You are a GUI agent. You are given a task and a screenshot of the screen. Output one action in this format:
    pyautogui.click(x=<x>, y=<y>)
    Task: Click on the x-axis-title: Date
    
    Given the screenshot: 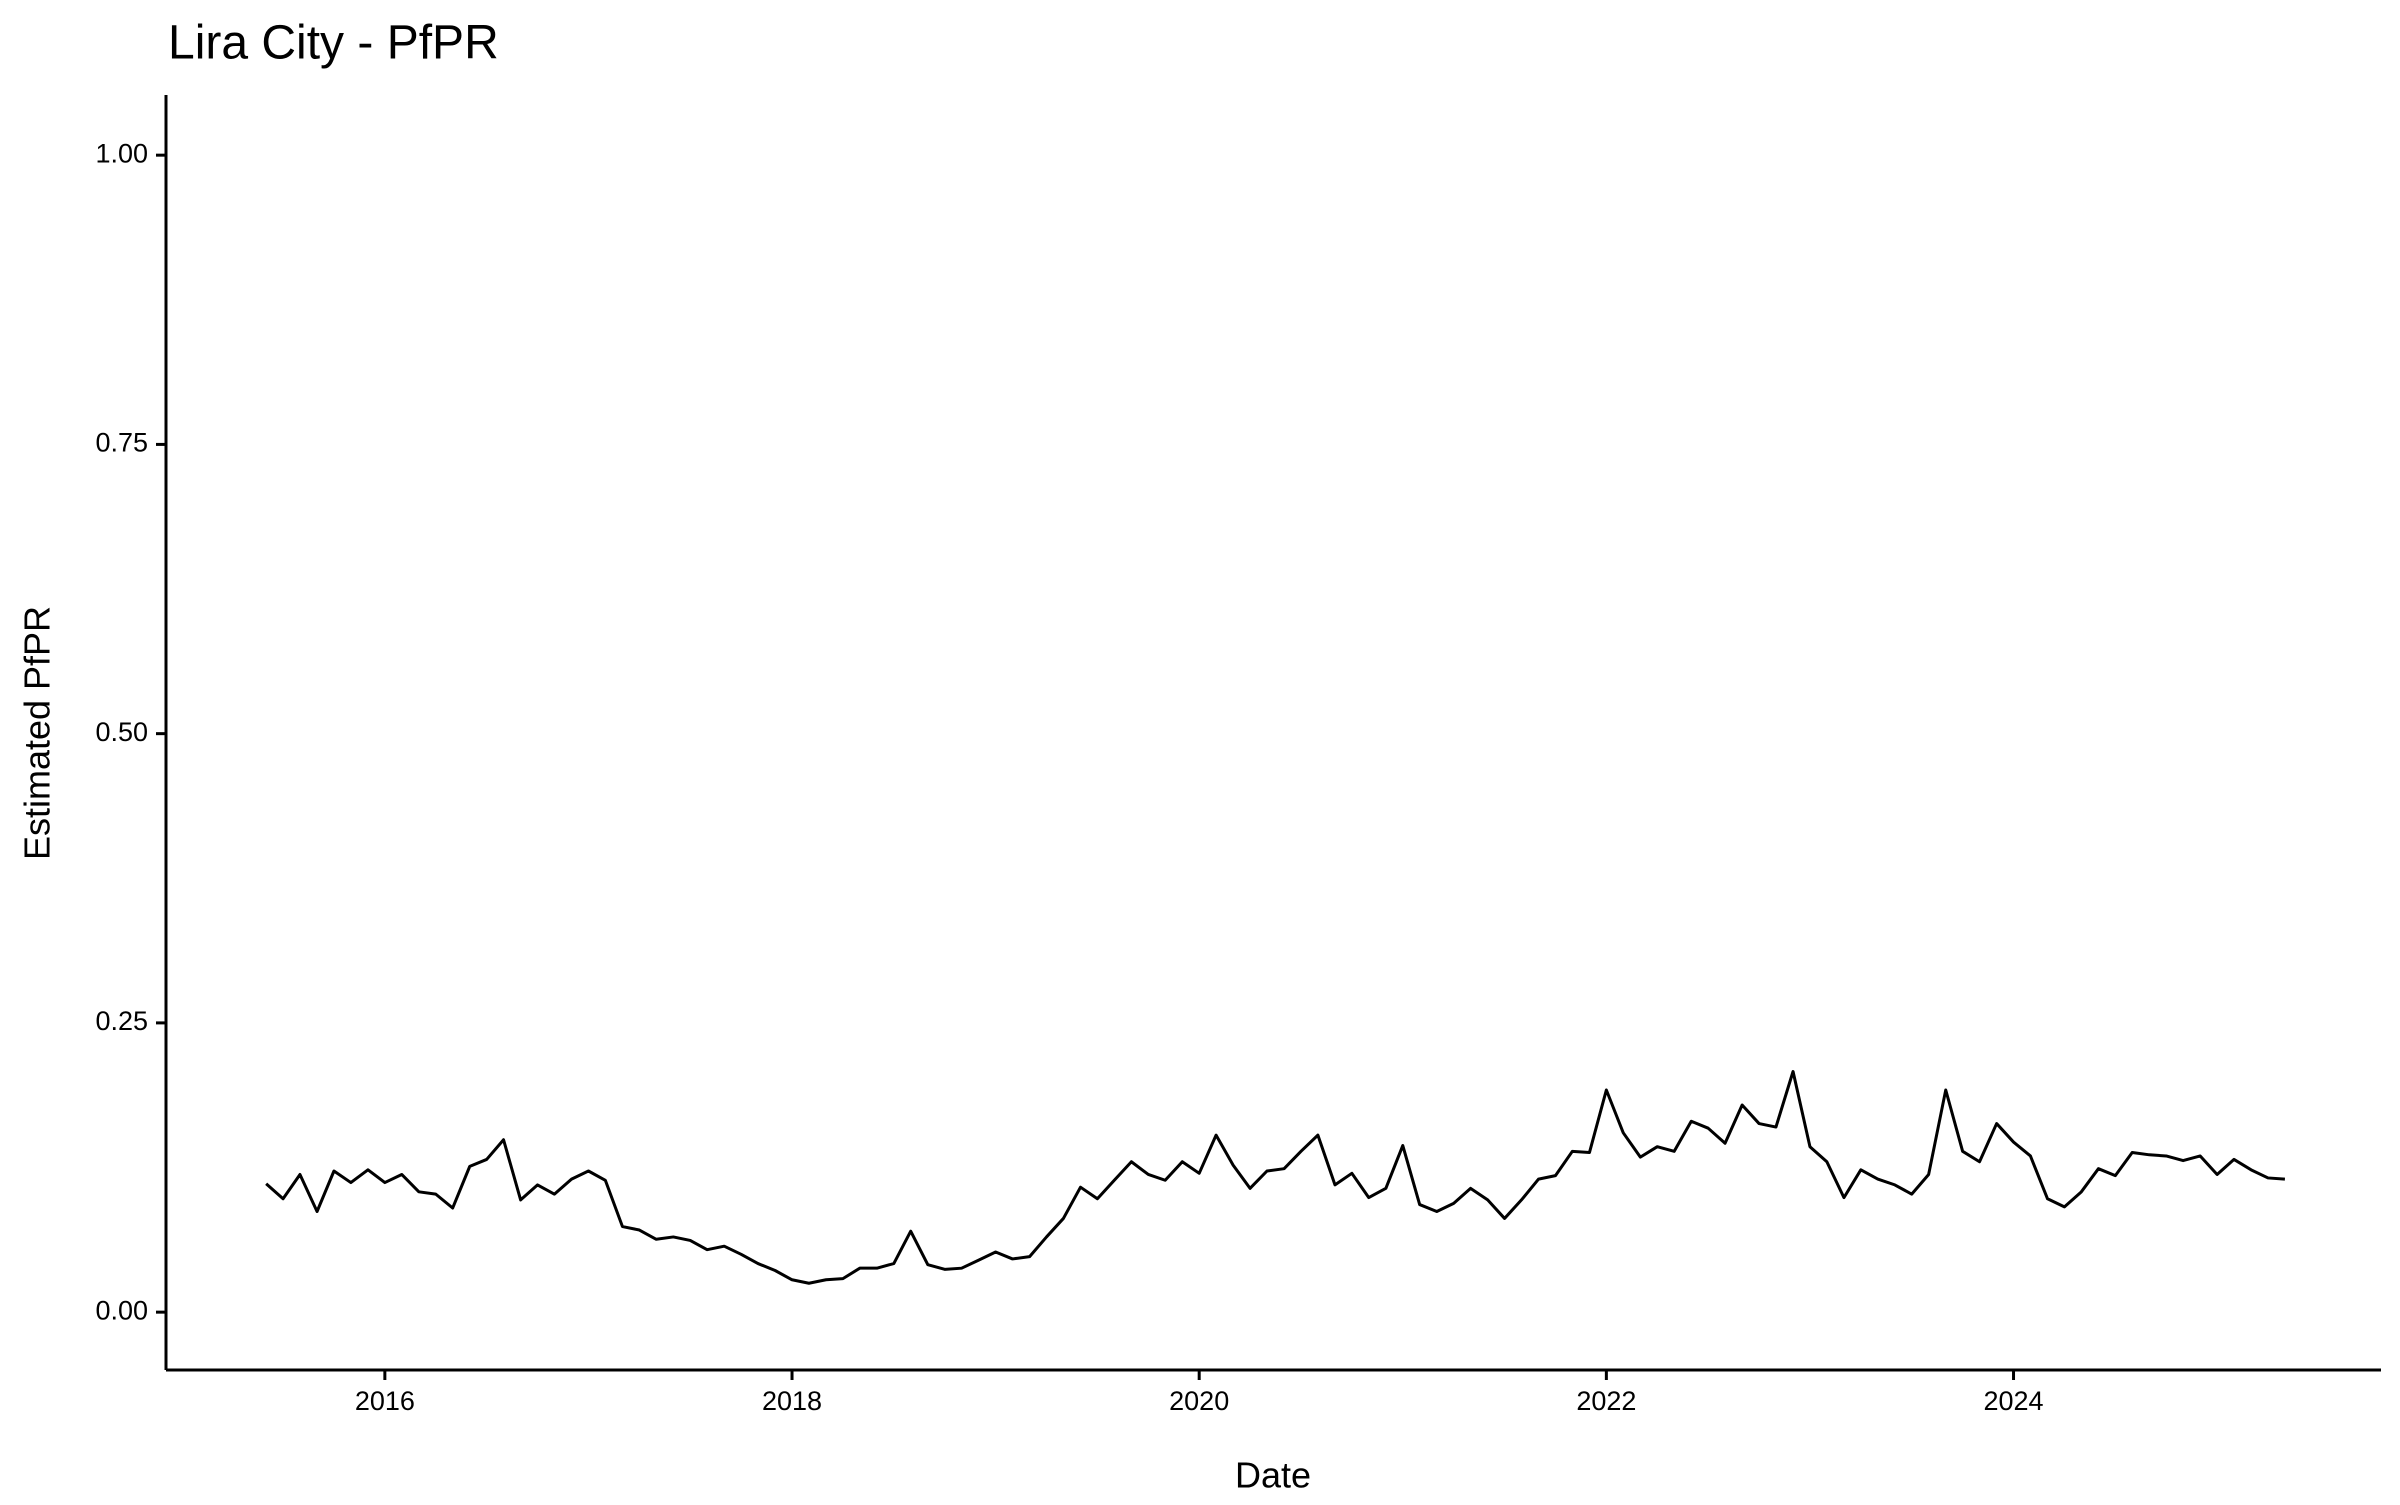 What is the action you would take?
    pyautogui.click(x=1273, y=1475)
    